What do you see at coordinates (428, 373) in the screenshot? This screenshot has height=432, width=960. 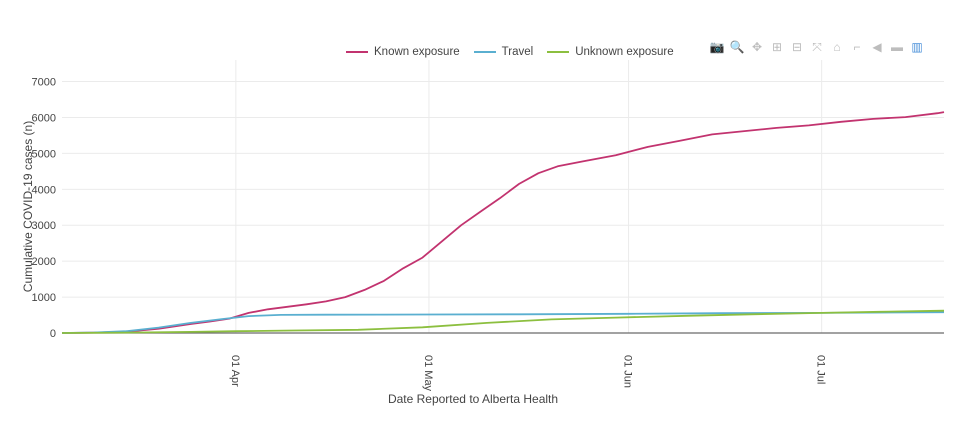 I see `x-tick-label: 01 May` at bounding box center [428, 373].